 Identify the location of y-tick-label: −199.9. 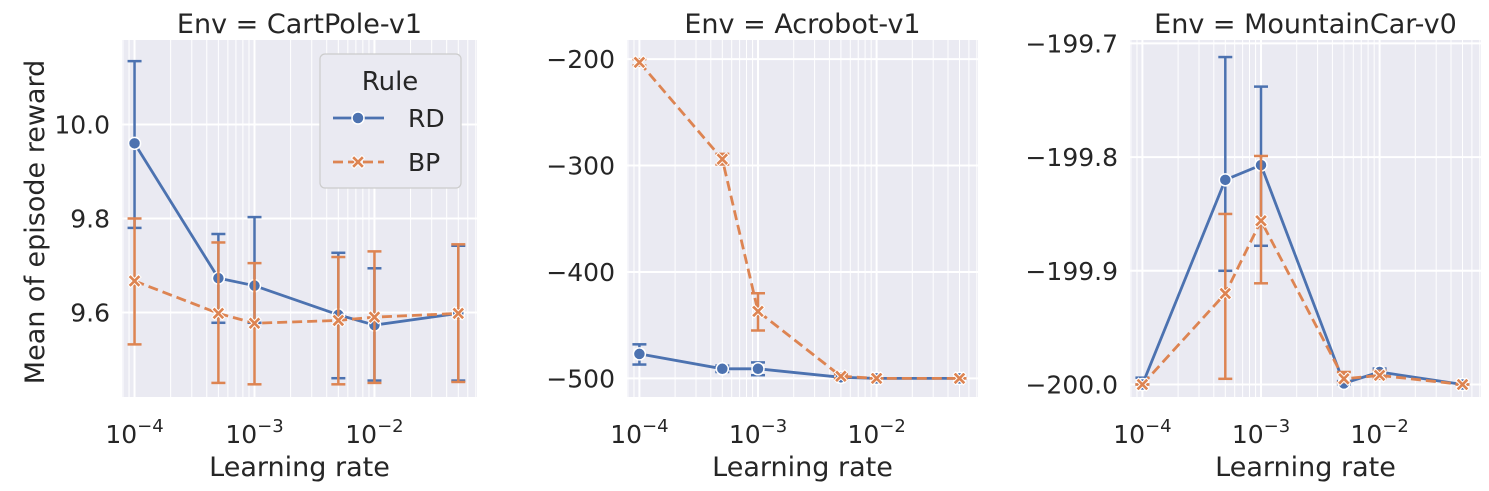
(1071, 271).